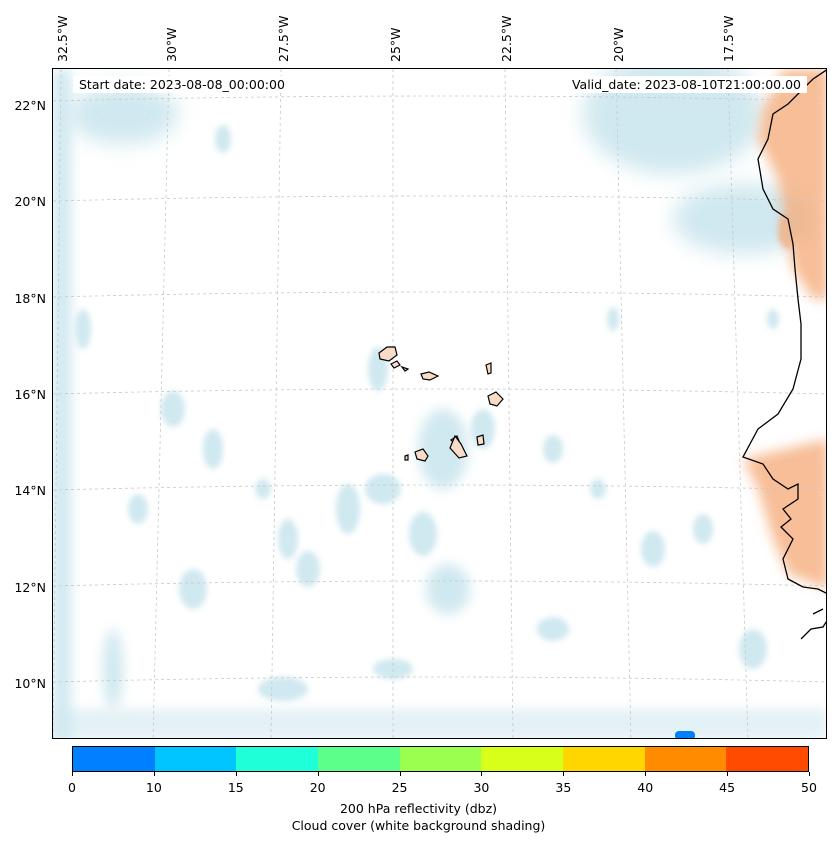 The height and width of the screenshot is (843, 837). I want to click on colorbar-tick-label: 40, so click(645, 787).